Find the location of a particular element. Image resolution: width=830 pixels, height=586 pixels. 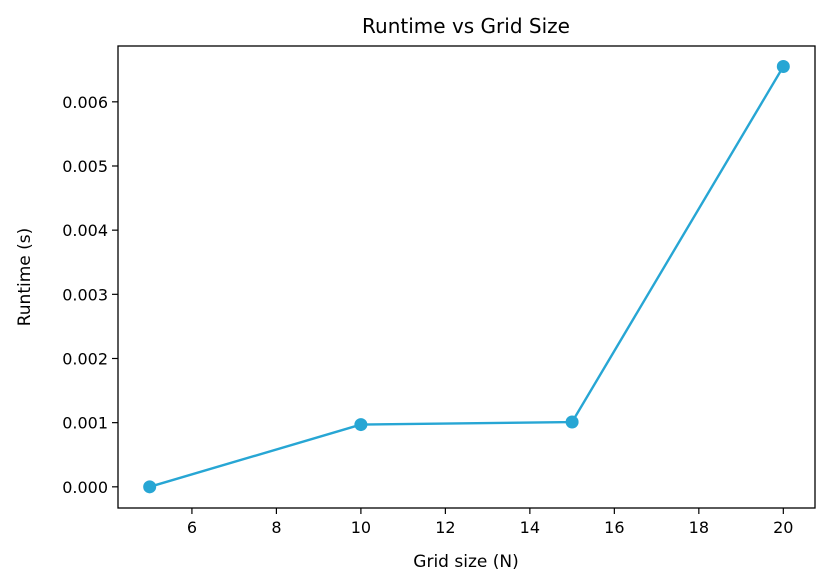

y-tick-label: 0.003 is located at coordinates (85, 294).